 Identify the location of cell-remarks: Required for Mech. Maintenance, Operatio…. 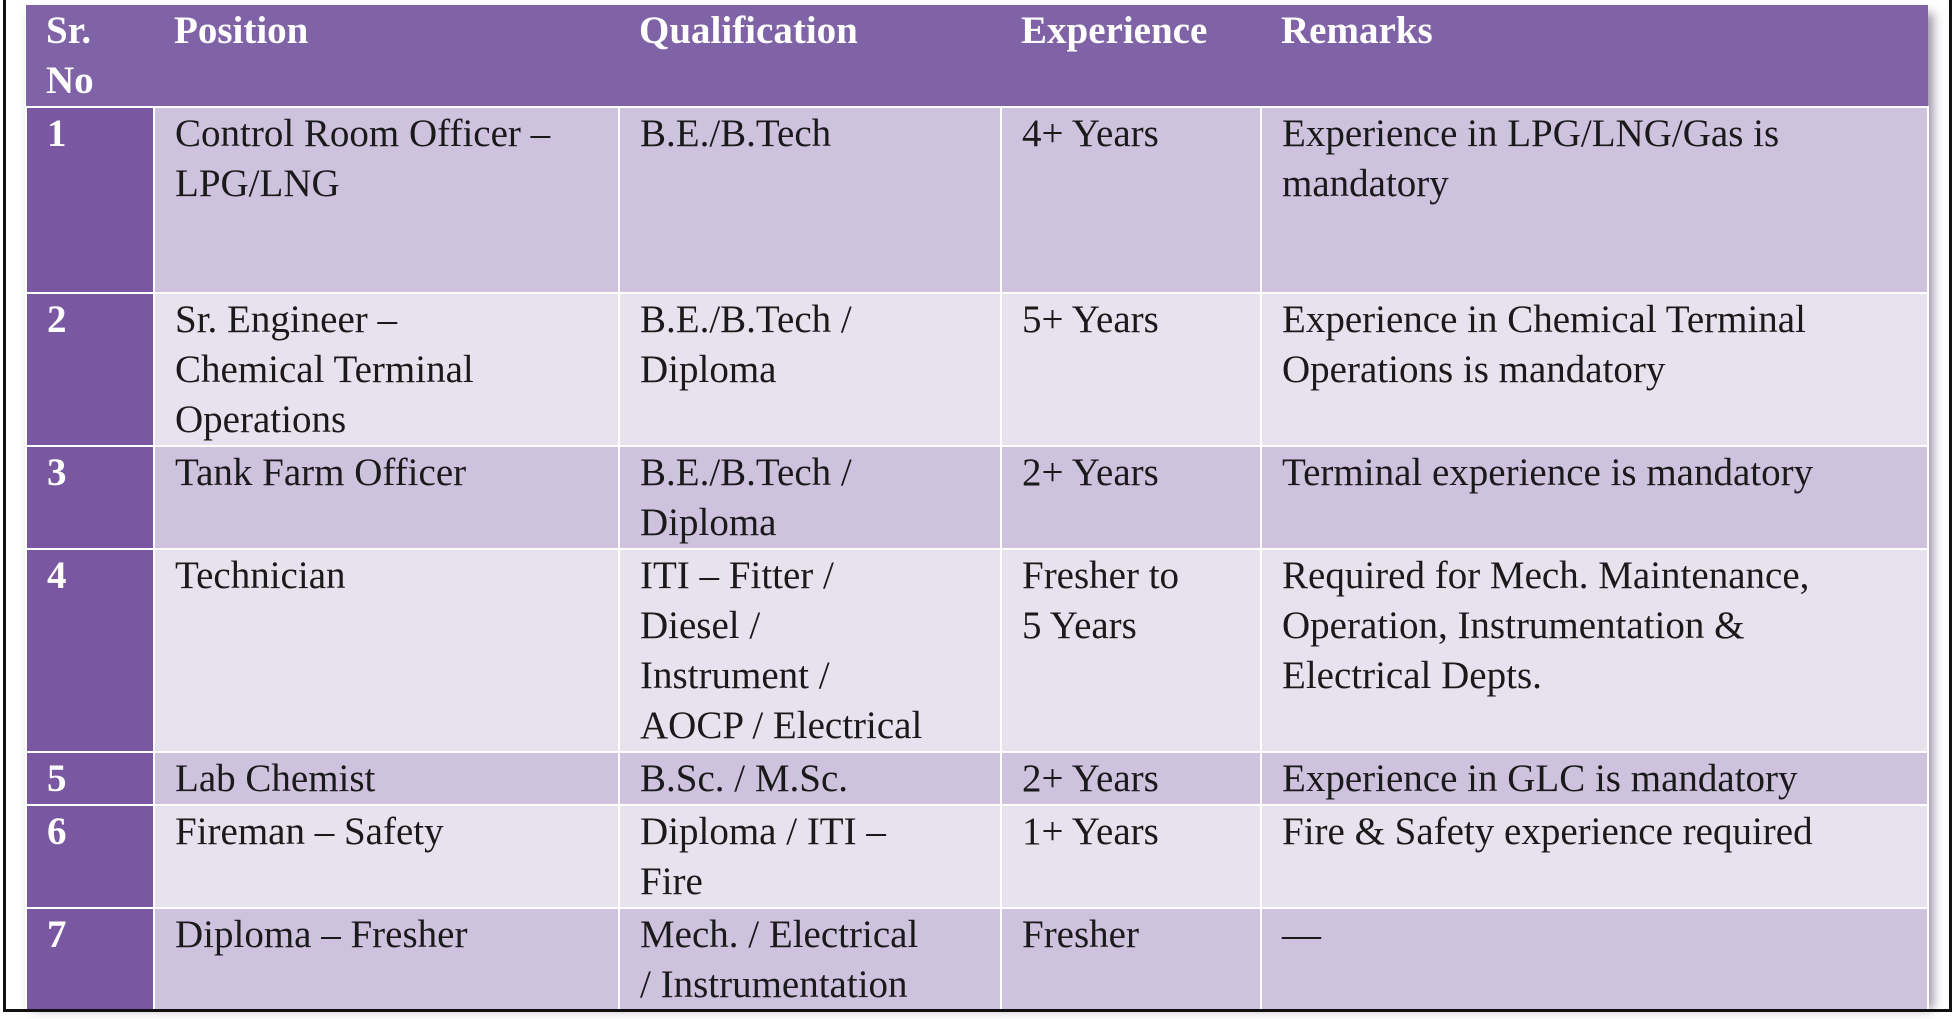
(1594, 650).